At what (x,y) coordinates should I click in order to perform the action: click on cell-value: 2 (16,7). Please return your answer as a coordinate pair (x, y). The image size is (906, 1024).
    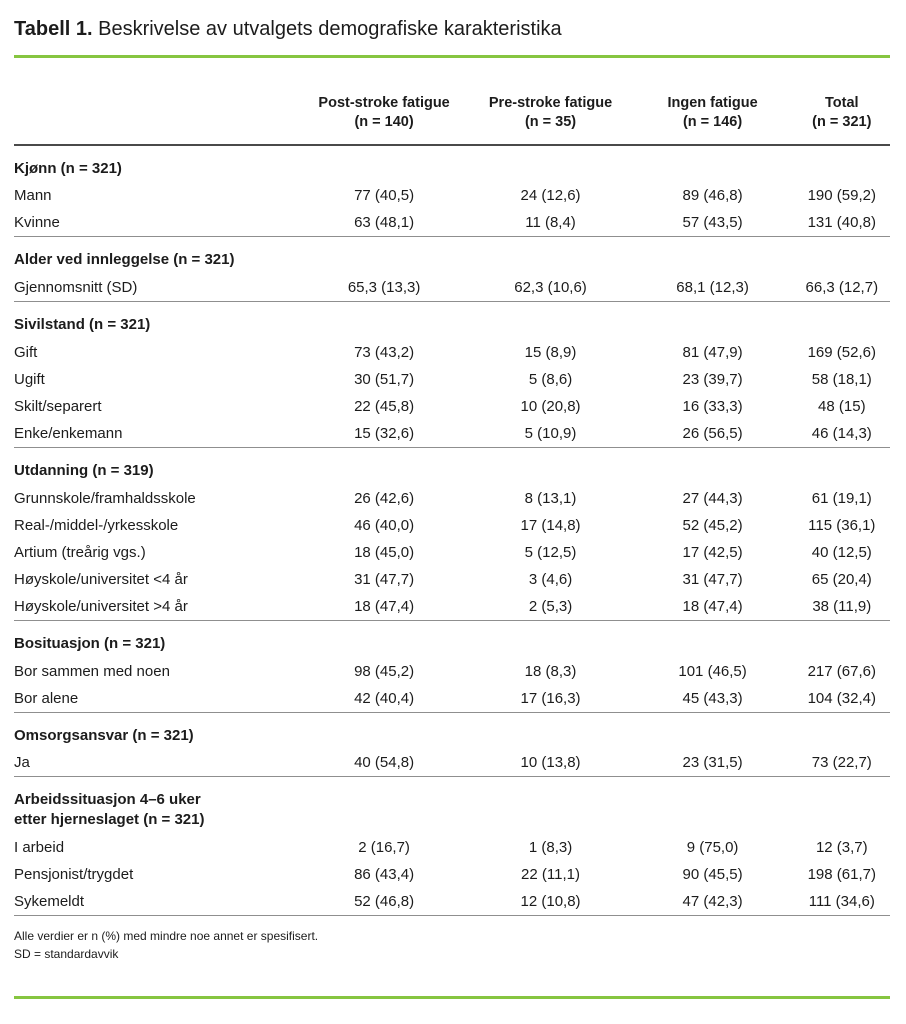
    Looking at the image, I should click on (384, 848).